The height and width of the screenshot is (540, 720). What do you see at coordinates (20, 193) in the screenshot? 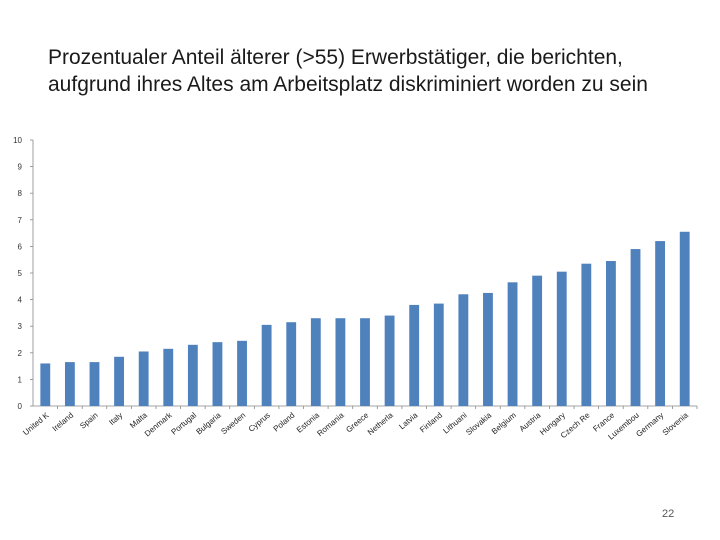
I see `y-tick-label: 8` at bounding box center [20, 193].